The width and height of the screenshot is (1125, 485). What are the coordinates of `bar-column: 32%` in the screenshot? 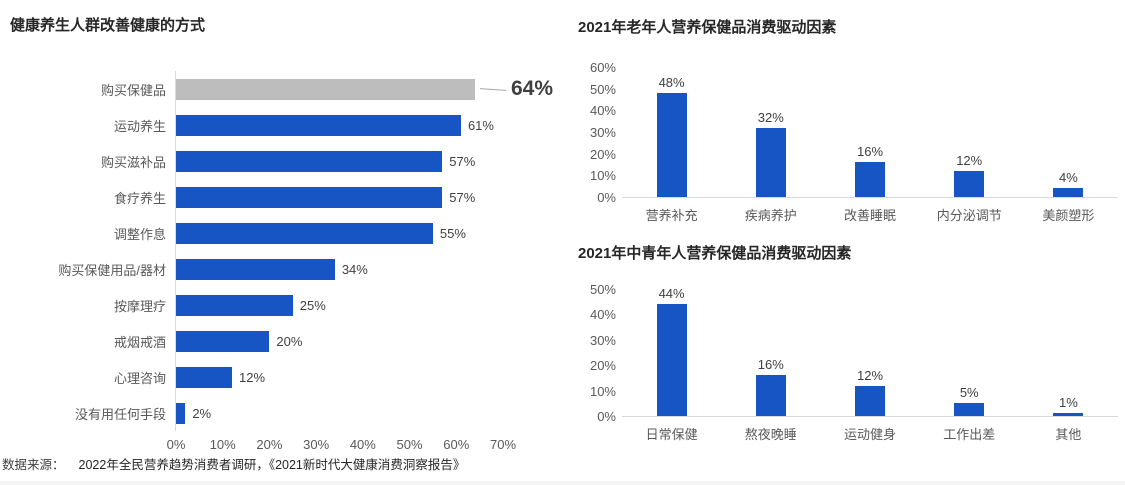 It's located at (770, 132).